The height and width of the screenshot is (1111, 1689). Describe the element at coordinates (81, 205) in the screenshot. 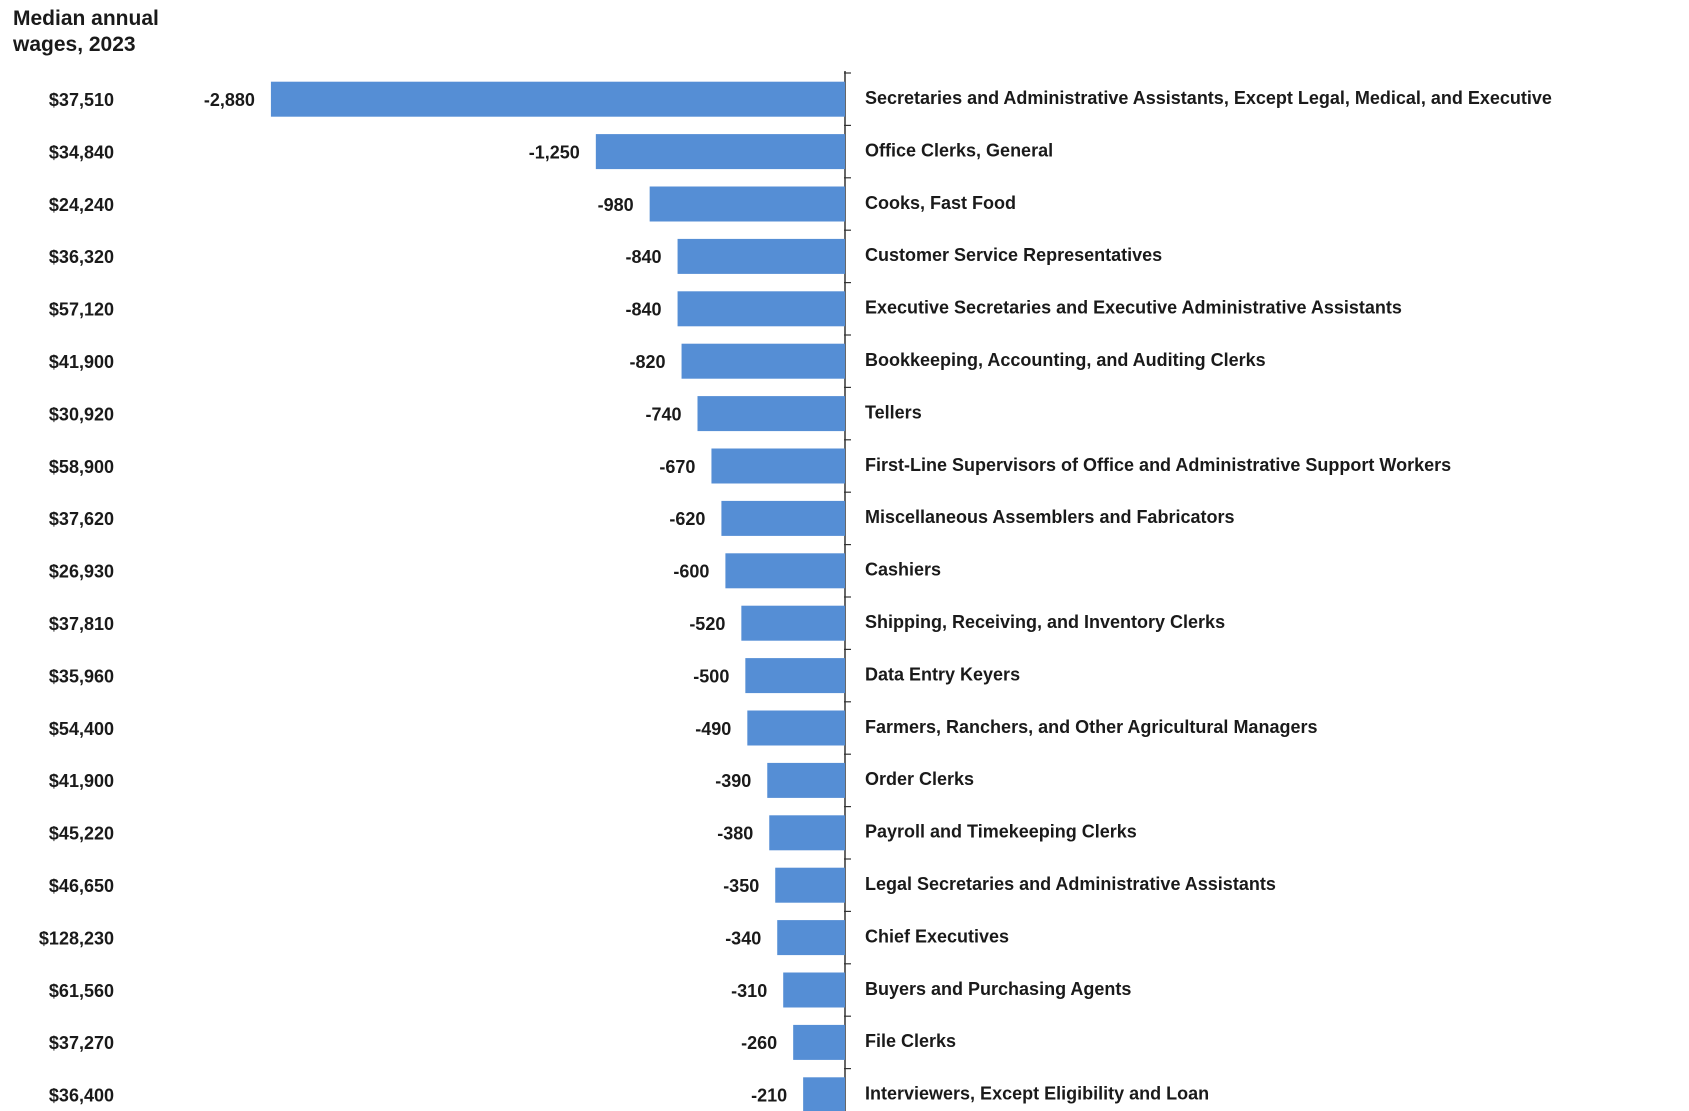

I see `wage-label: $24,240` at that location.